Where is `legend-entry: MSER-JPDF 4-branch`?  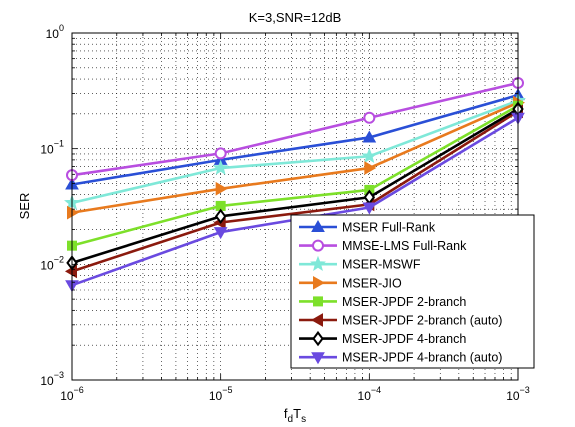 legend-entry: MSER-JPDF 4-branch is located at coordinates (382, 338).